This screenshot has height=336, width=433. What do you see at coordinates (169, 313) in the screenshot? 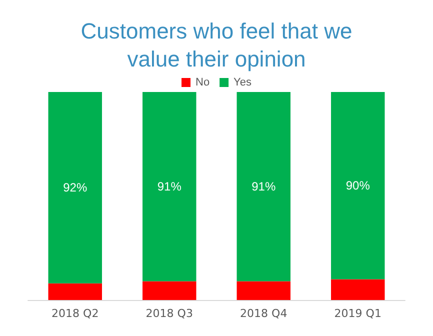
I see `x-tick-label: 2018 Q3` at bounding box center [169, 313].